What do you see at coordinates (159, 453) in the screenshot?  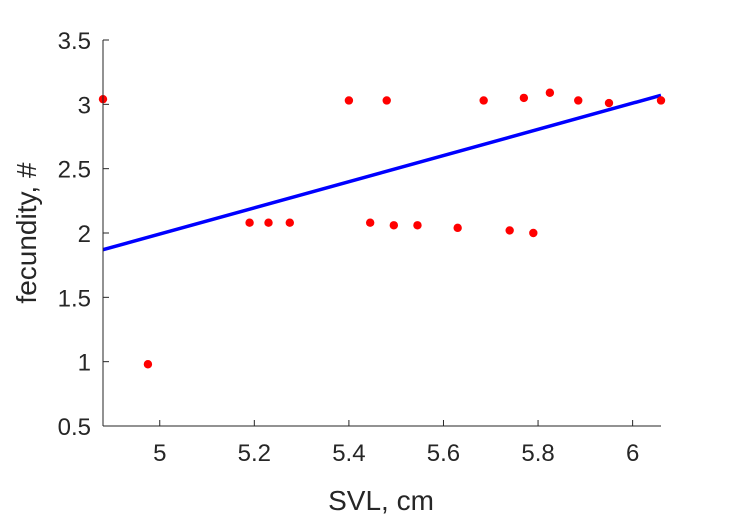 I see `x-tick-label: 5` at bounding box center [159, 453].